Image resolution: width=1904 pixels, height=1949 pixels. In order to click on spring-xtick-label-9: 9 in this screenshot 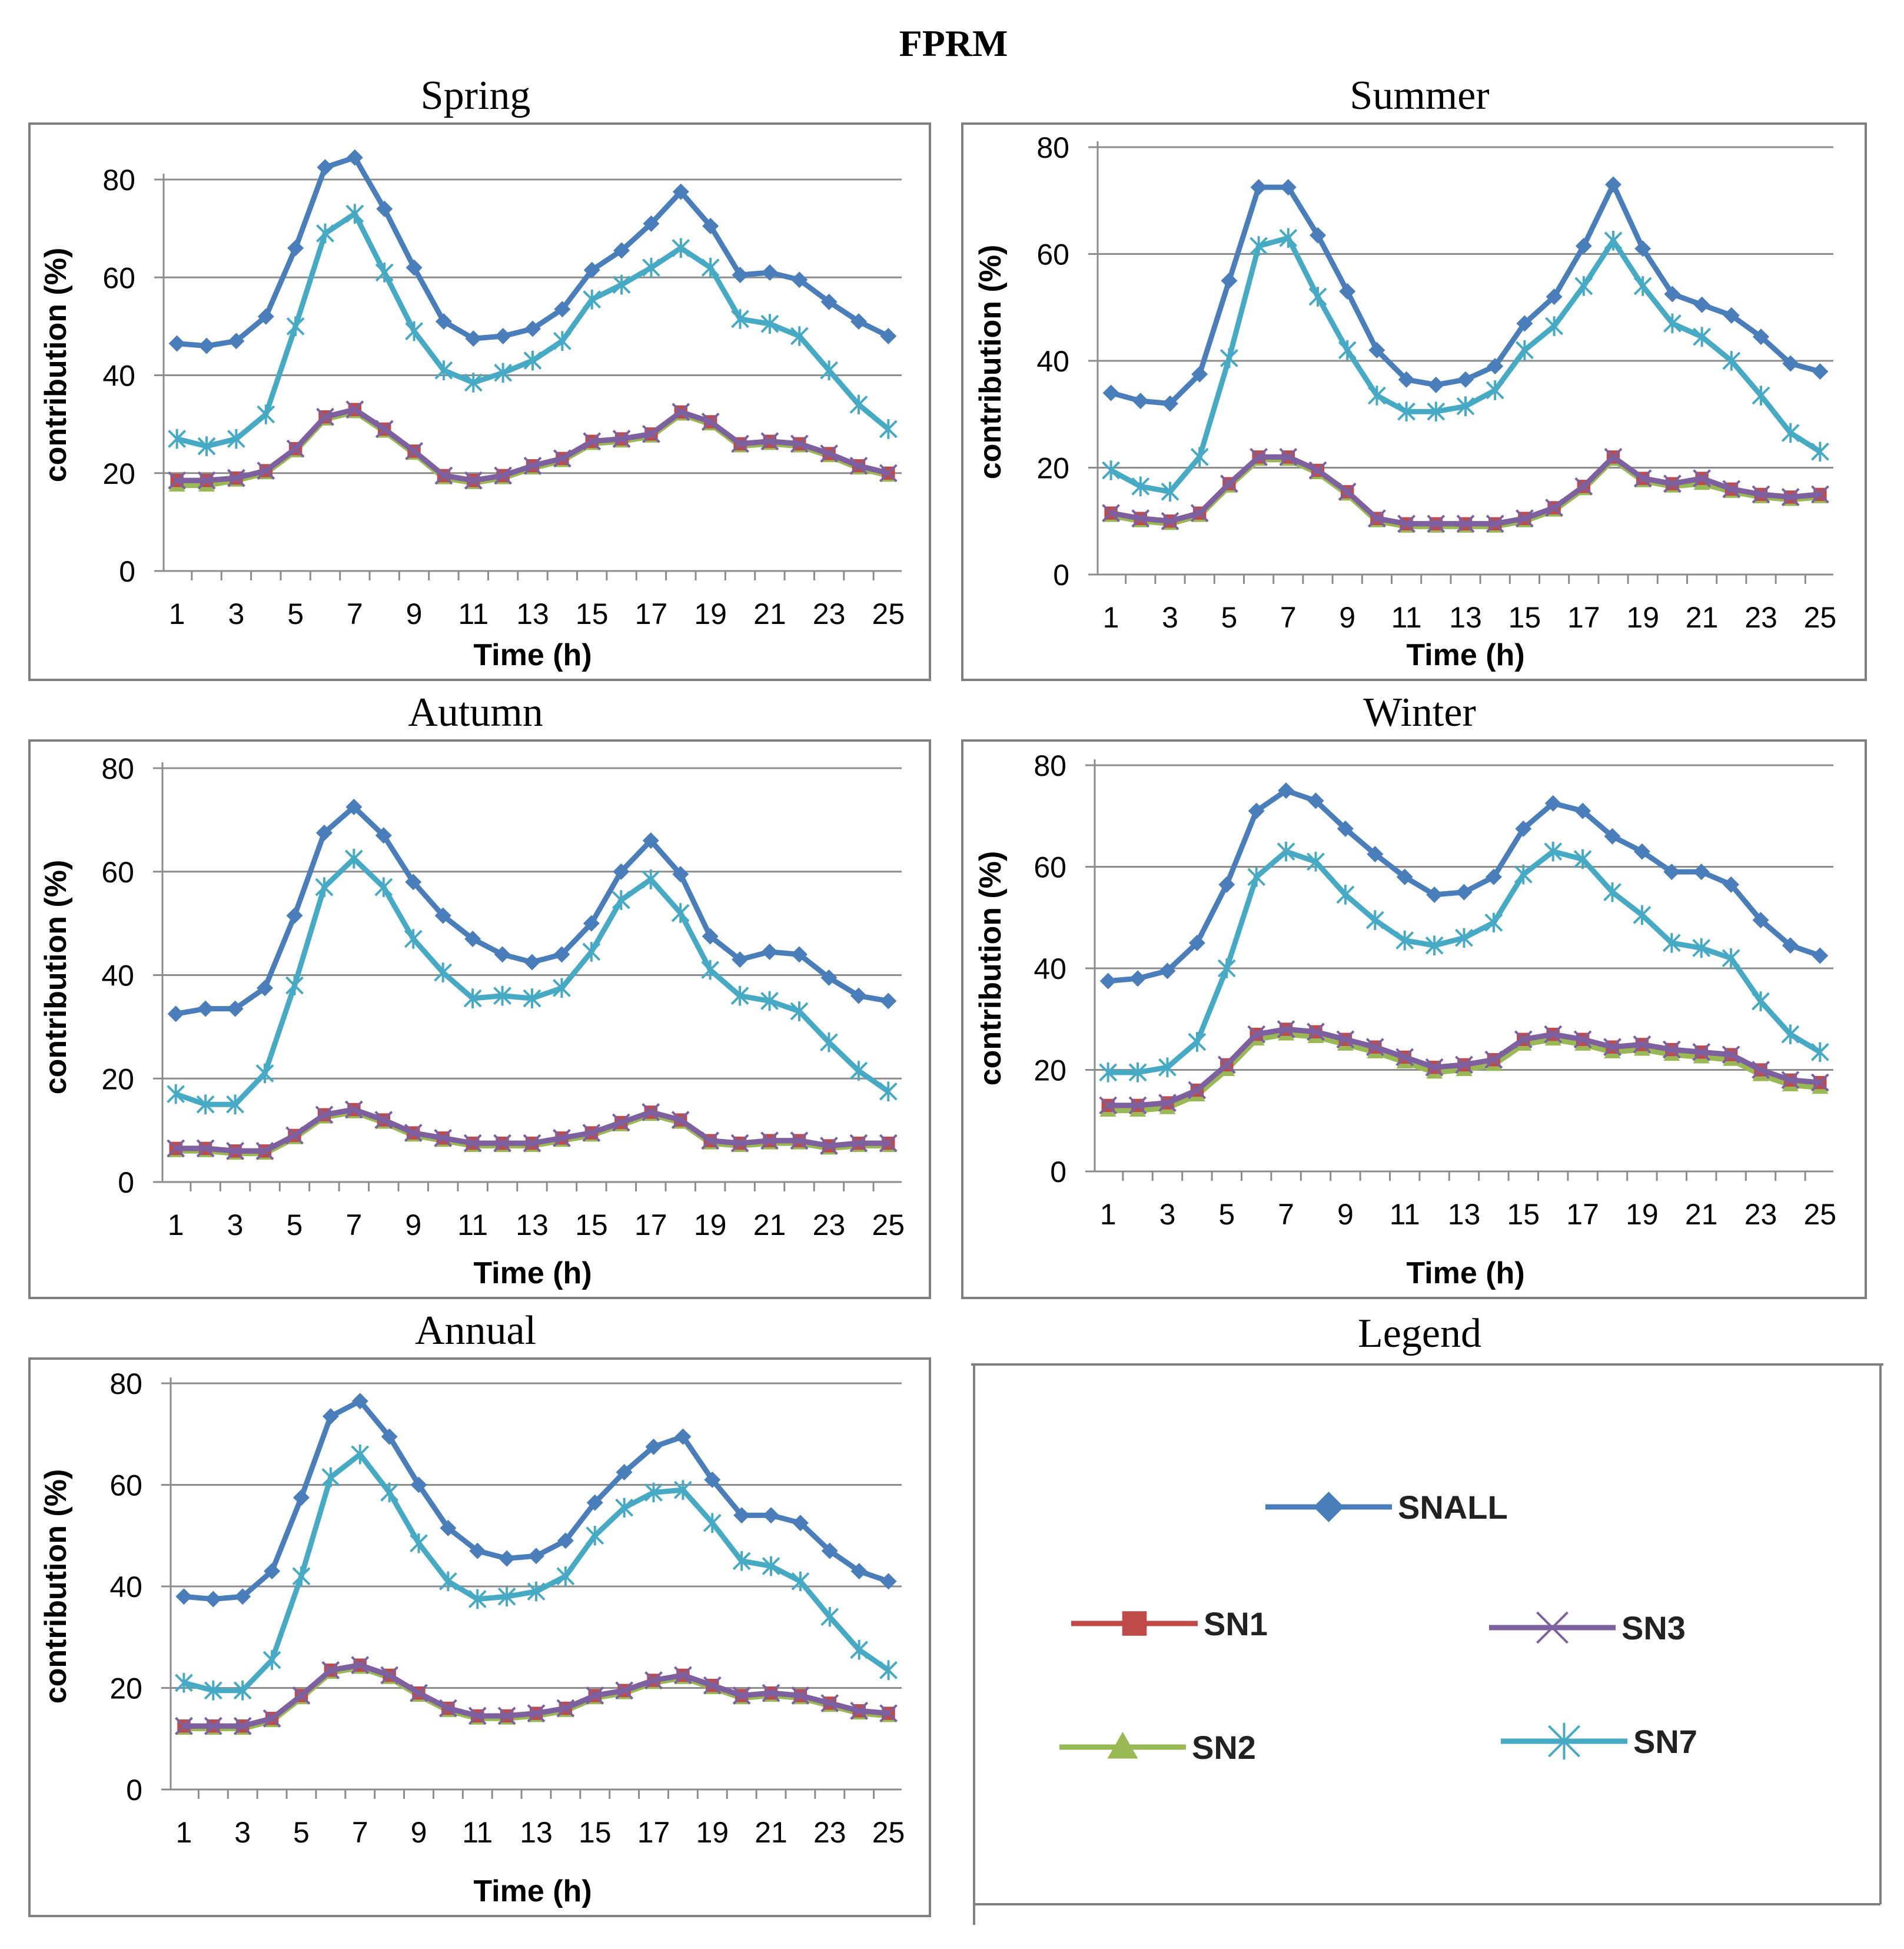, I will do `click(414, 613)`.